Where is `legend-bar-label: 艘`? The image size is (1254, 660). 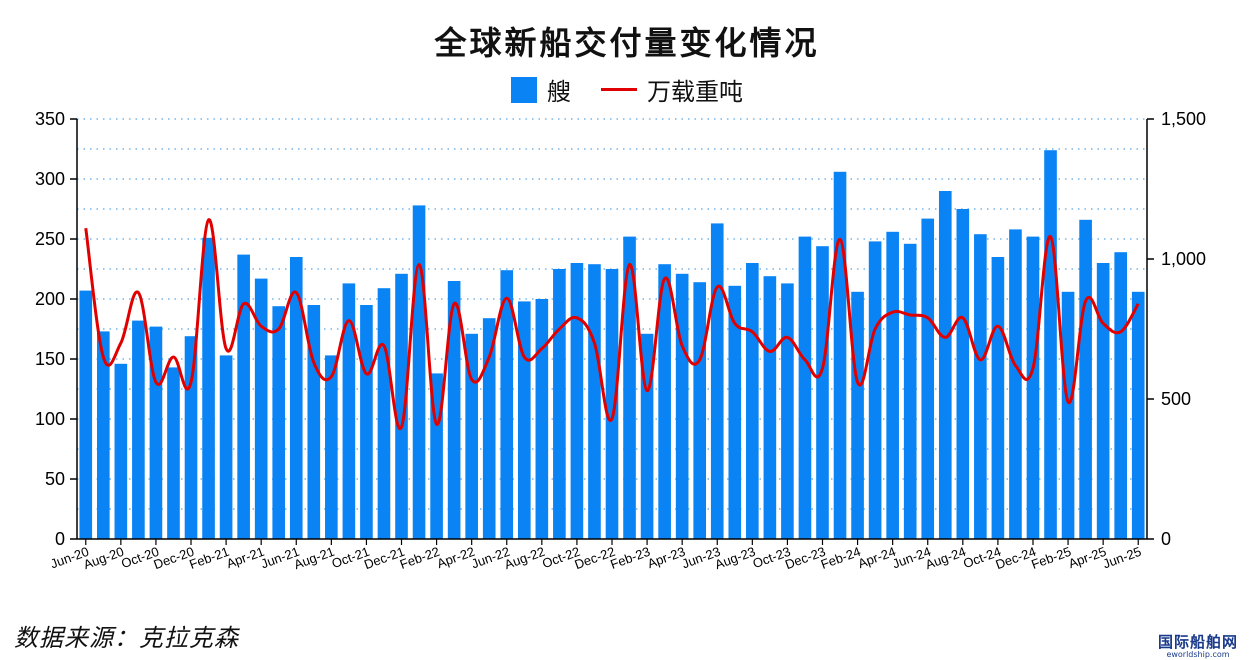
legend-bar-label: 艘 is located at coordinates (559, 92).